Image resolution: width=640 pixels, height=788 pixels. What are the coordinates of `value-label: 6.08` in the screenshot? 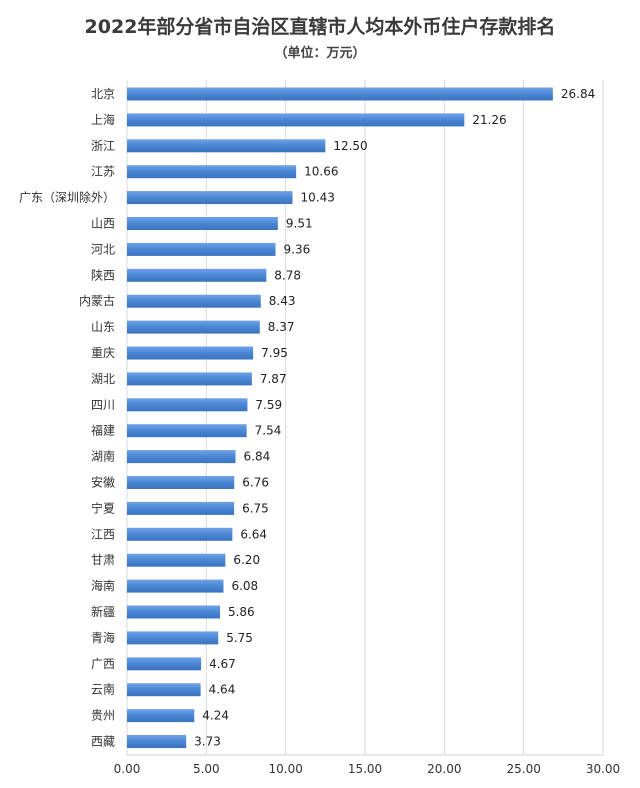 It's located at (244, 586).